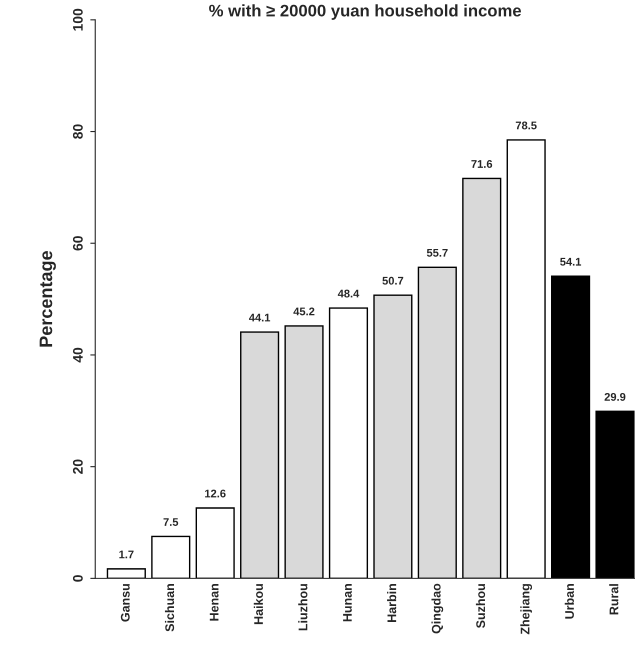 The image size is (635, 661). Describe the element at coordinates (437, 252) in the screenshot. I see `data-label: 55.7` at that location.